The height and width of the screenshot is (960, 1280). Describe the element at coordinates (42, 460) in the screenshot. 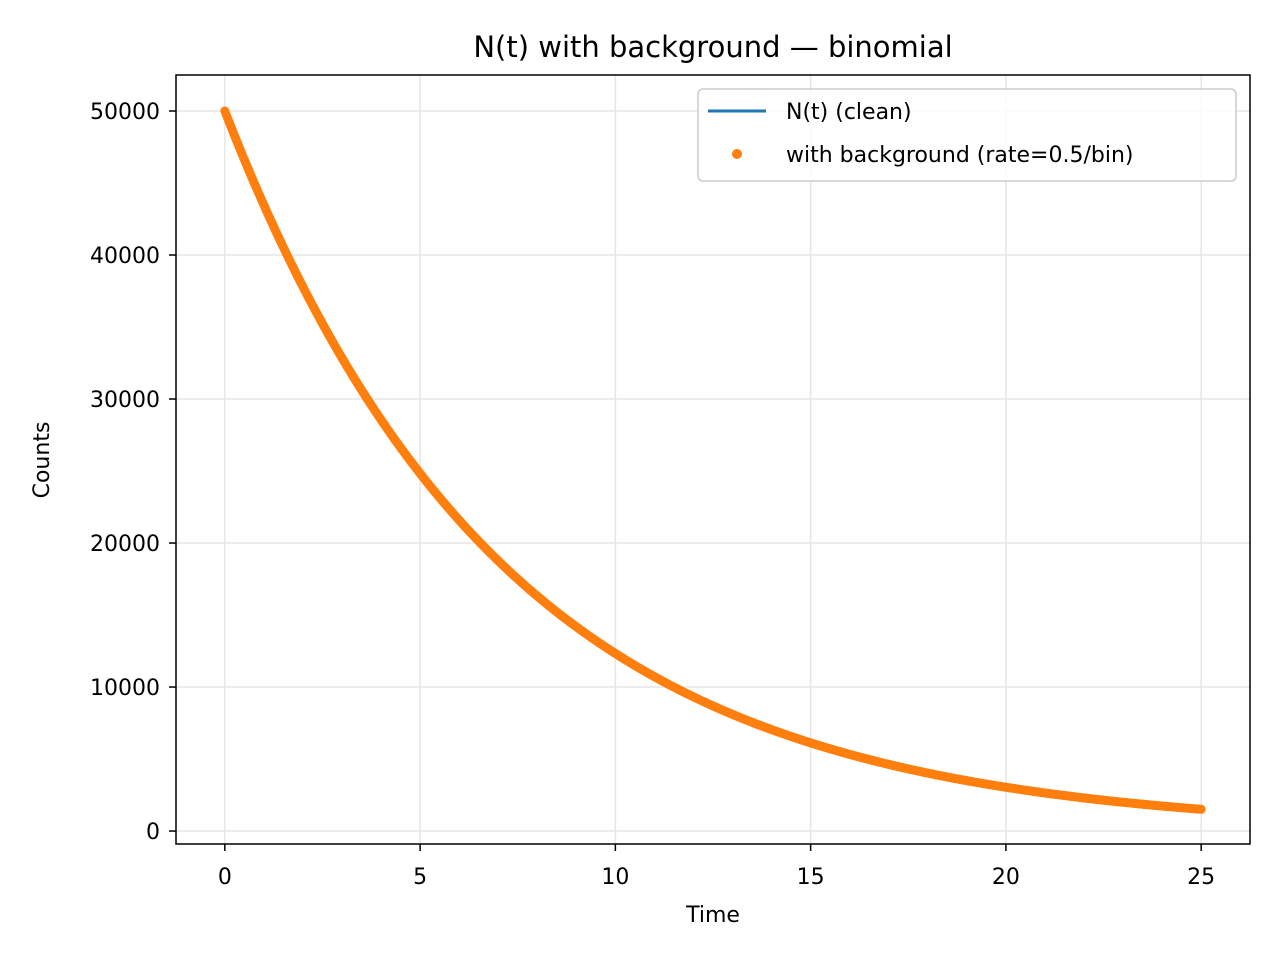

I see `y-axis-label: Counts` at that location.